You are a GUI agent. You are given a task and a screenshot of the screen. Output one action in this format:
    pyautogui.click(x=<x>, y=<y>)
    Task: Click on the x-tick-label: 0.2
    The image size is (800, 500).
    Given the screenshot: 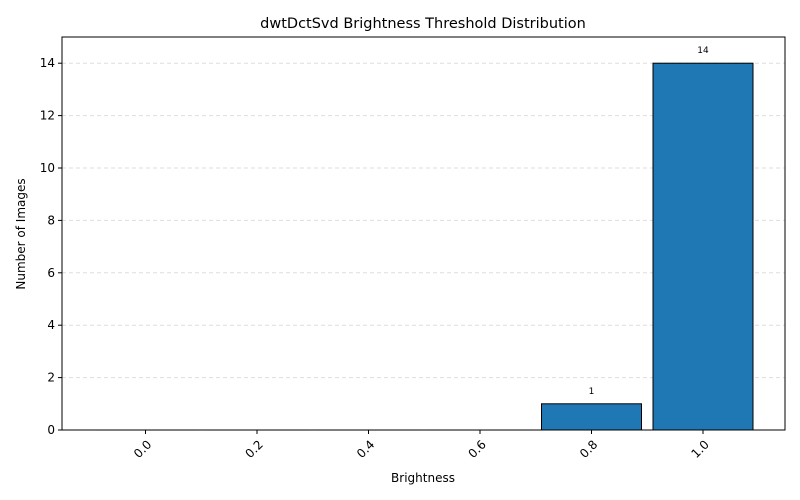 What is the action you would take?
    pyautogui.click(x=253, y=448)
    